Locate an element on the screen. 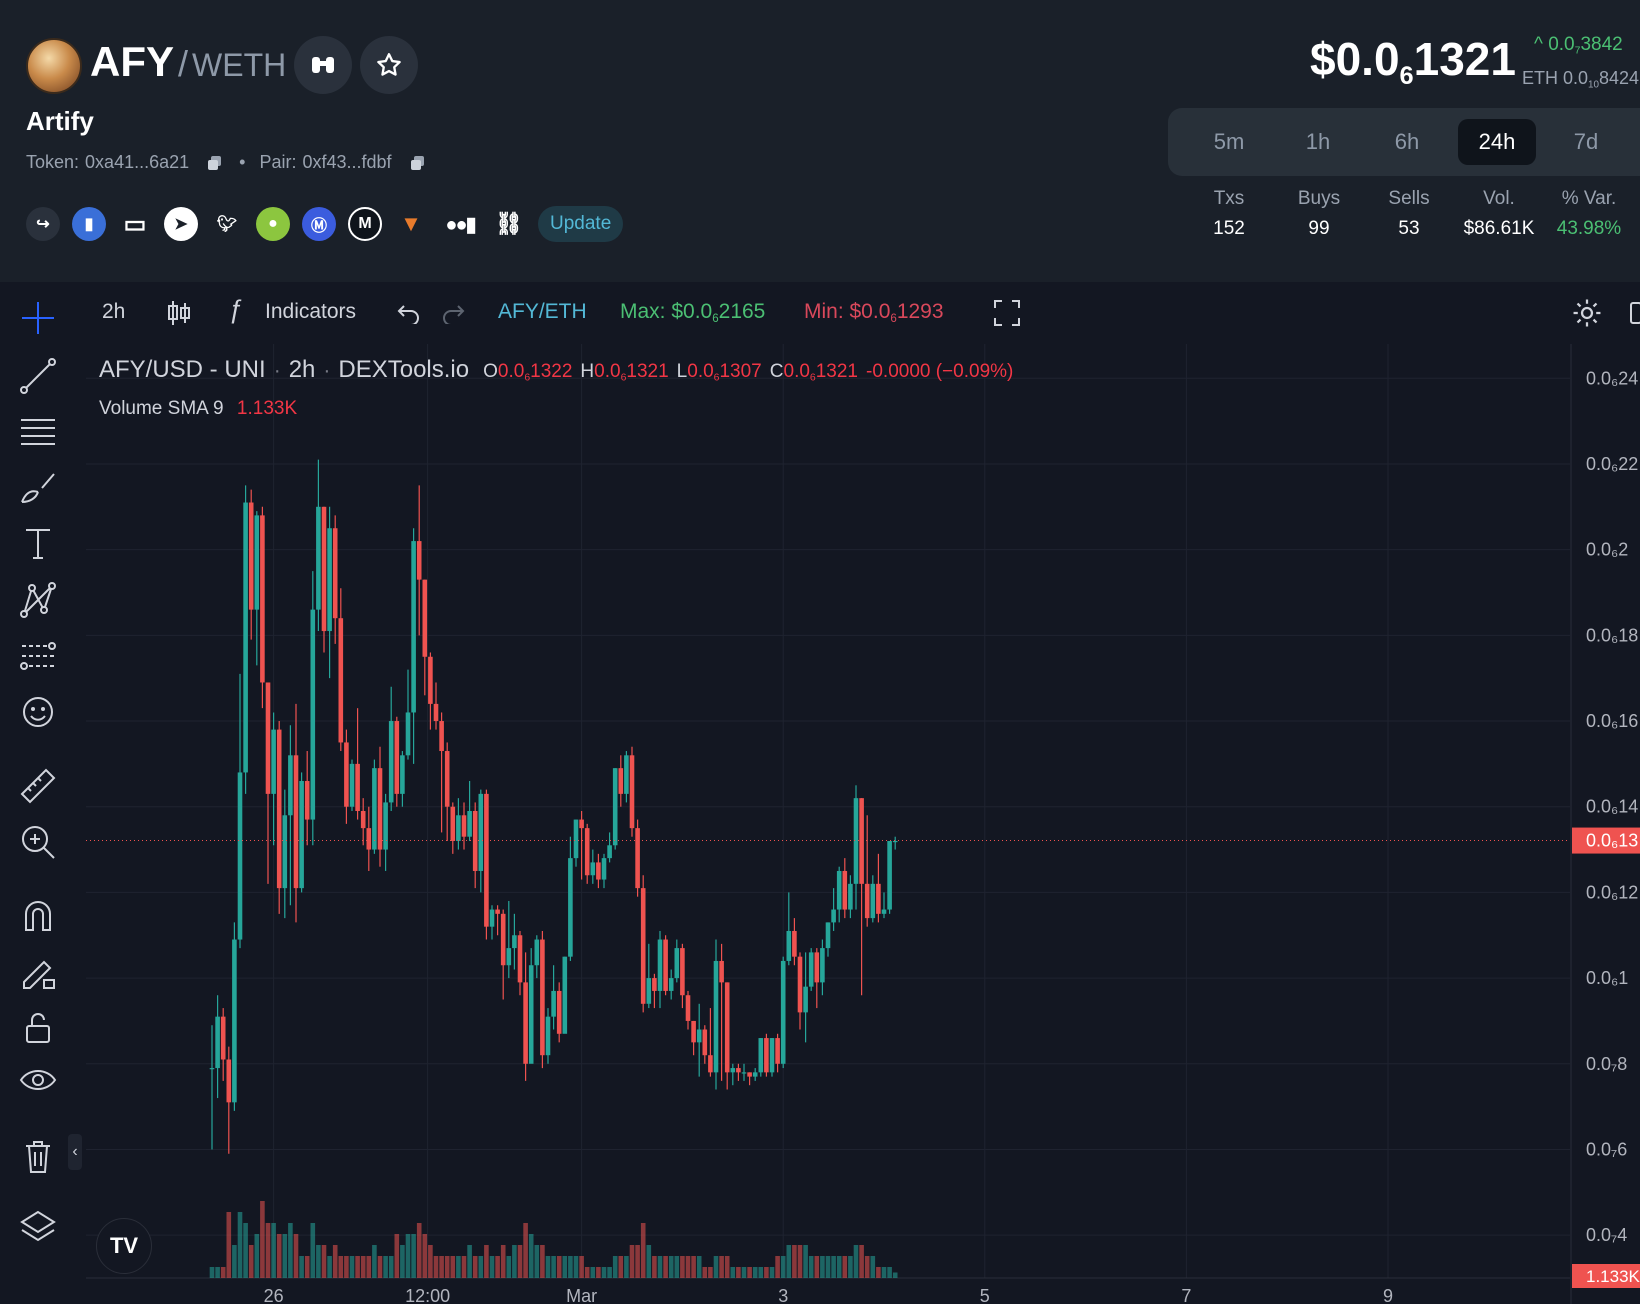  price-prefix: $0.0 is located at coordinates (1355, 59).